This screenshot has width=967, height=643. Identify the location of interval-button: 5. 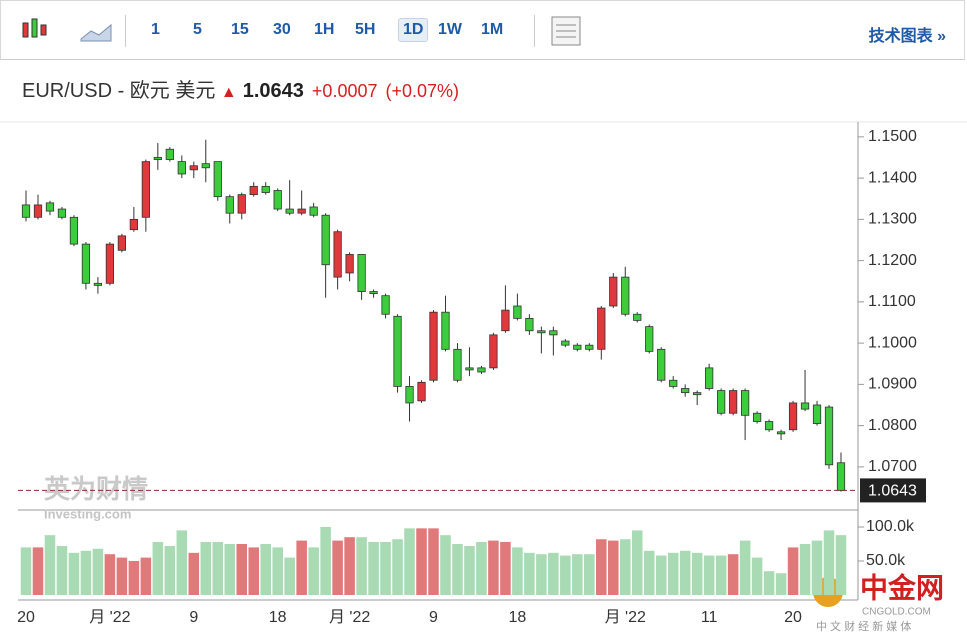
(197, 29).